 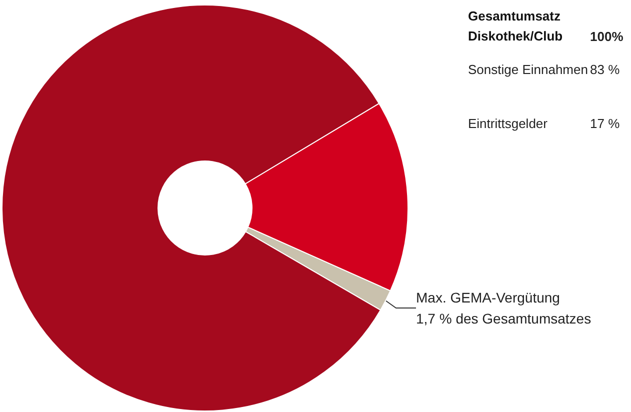 I want to click on text: Gesamtumsatz Diskothek/Club, so click(x=515, y=26).